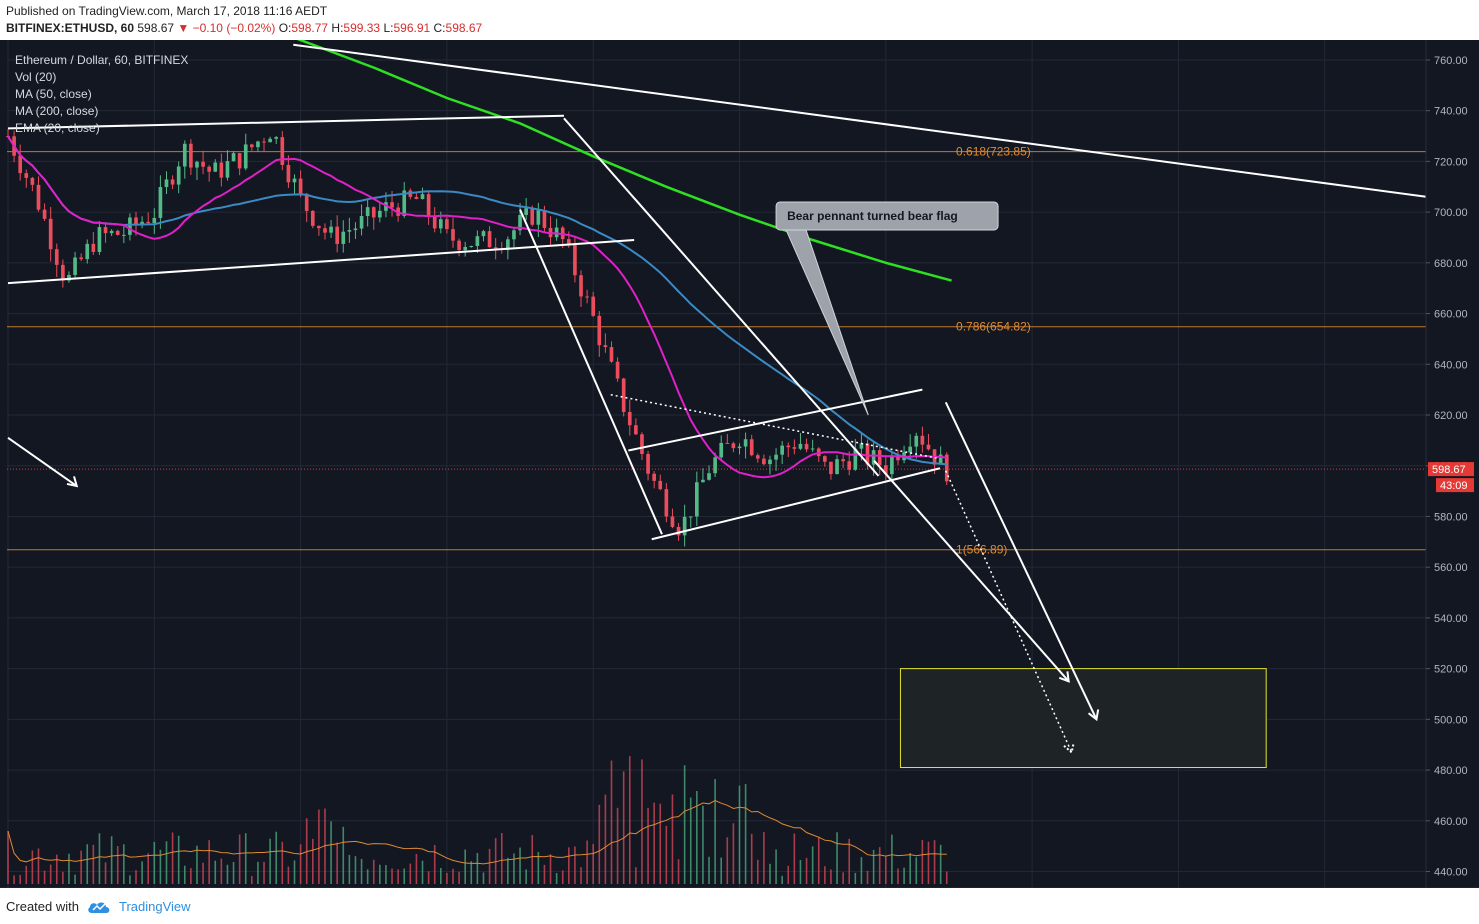  Describe the element at coordinates (36, 77) in the screenshot. I see `legend-item-vol: Vol (20)` at that location.